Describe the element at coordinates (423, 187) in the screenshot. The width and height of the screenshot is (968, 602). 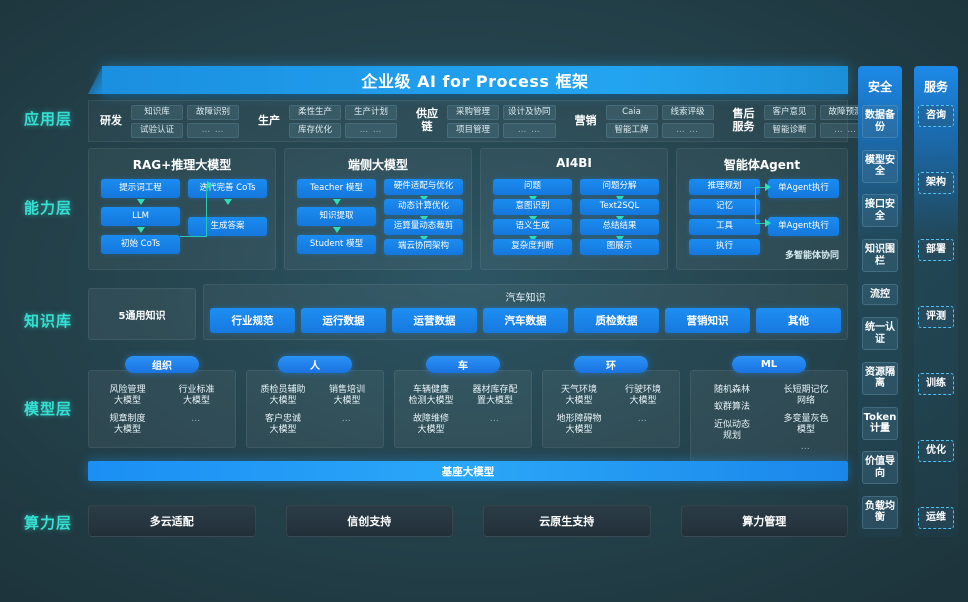
I see `capability-node: 硬件适配与优化` at that location.